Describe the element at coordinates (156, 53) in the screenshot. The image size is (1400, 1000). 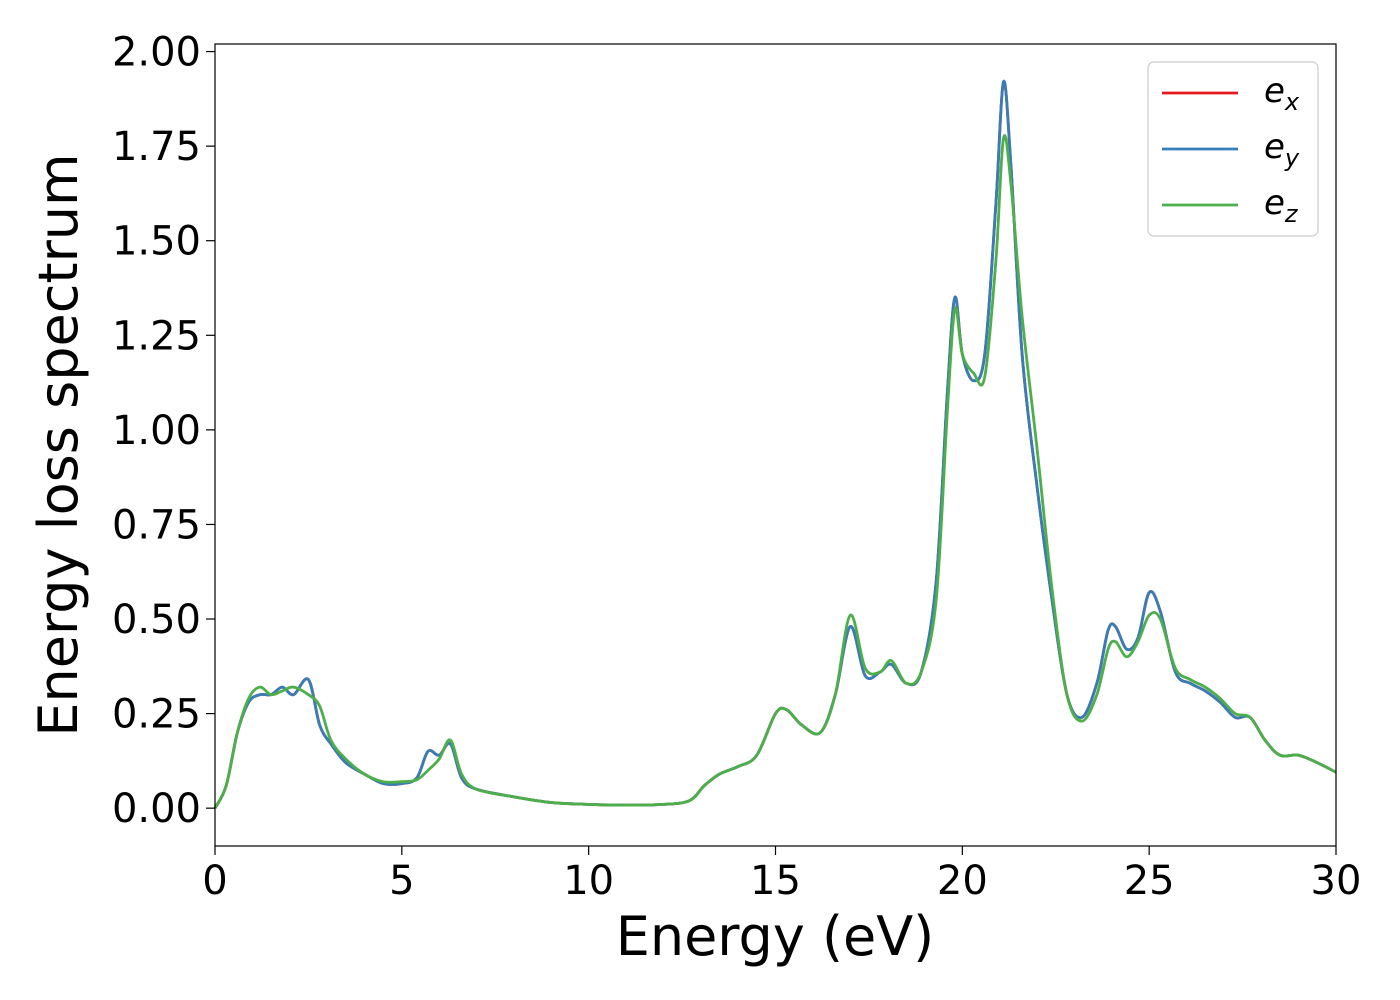
I see `y-tick-label: 2.00` at that location.